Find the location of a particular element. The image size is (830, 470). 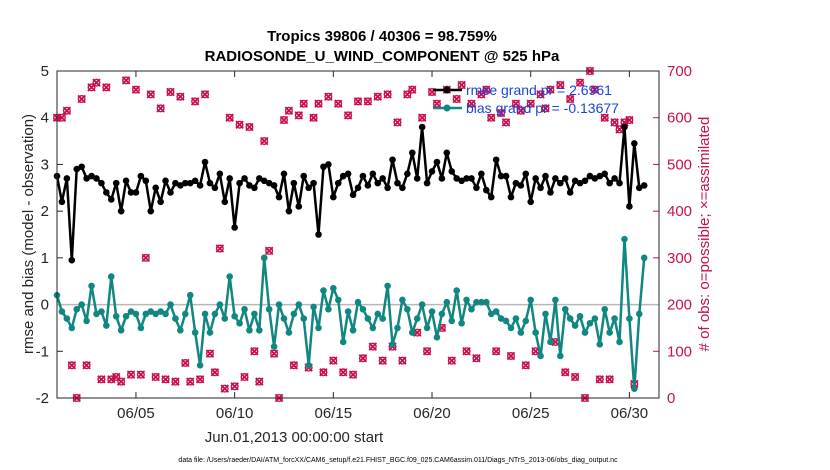

chart-subtitle: RADIOSONDE_U_WIND_COMPONENT @ 525 hPa is located at coordinates (382, 56).